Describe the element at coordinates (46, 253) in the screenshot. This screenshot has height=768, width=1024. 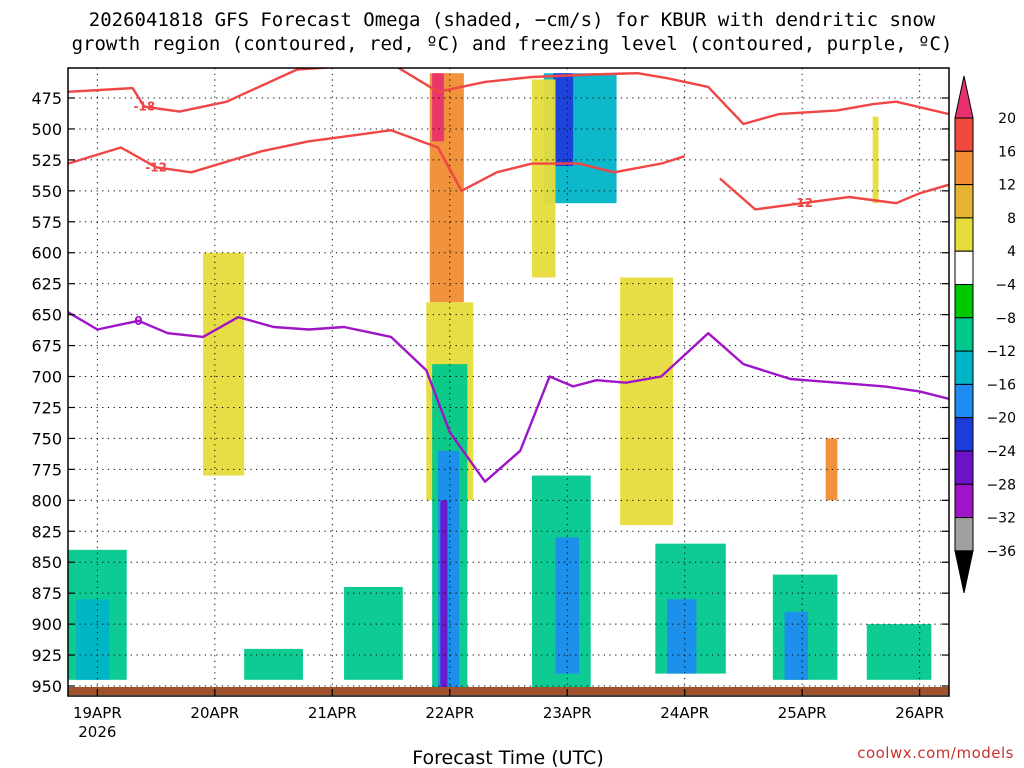
I see `y-tick-label: 600` at that location.